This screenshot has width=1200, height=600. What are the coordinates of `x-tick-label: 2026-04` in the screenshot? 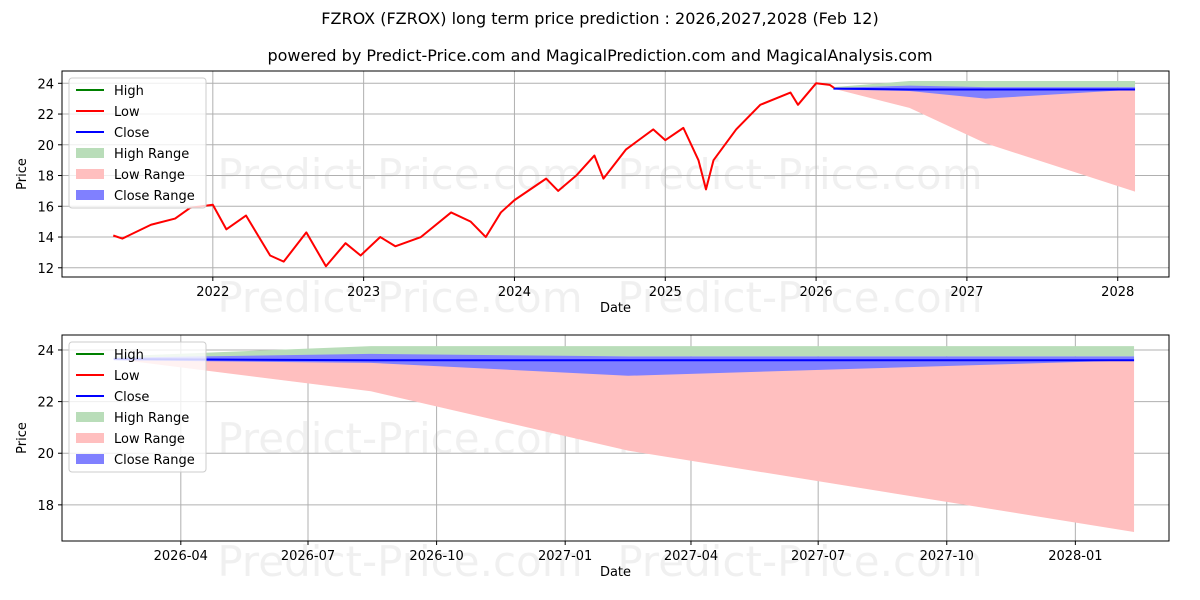 It's located at (181, 556).